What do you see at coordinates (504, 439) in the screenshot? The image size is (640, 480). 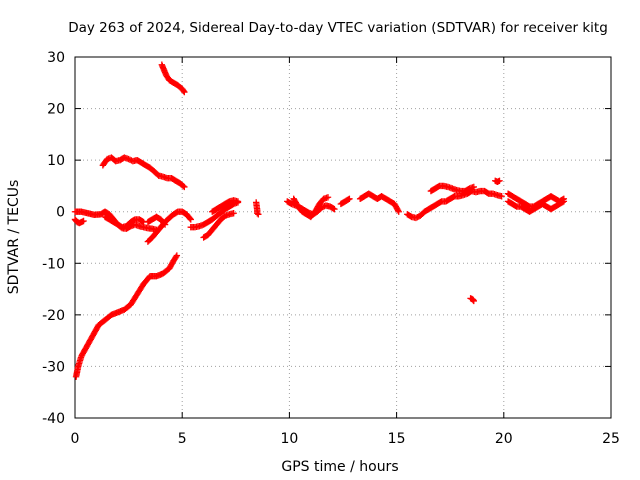 I see `x-tick-label: 20` at bounding box center [504, 439].